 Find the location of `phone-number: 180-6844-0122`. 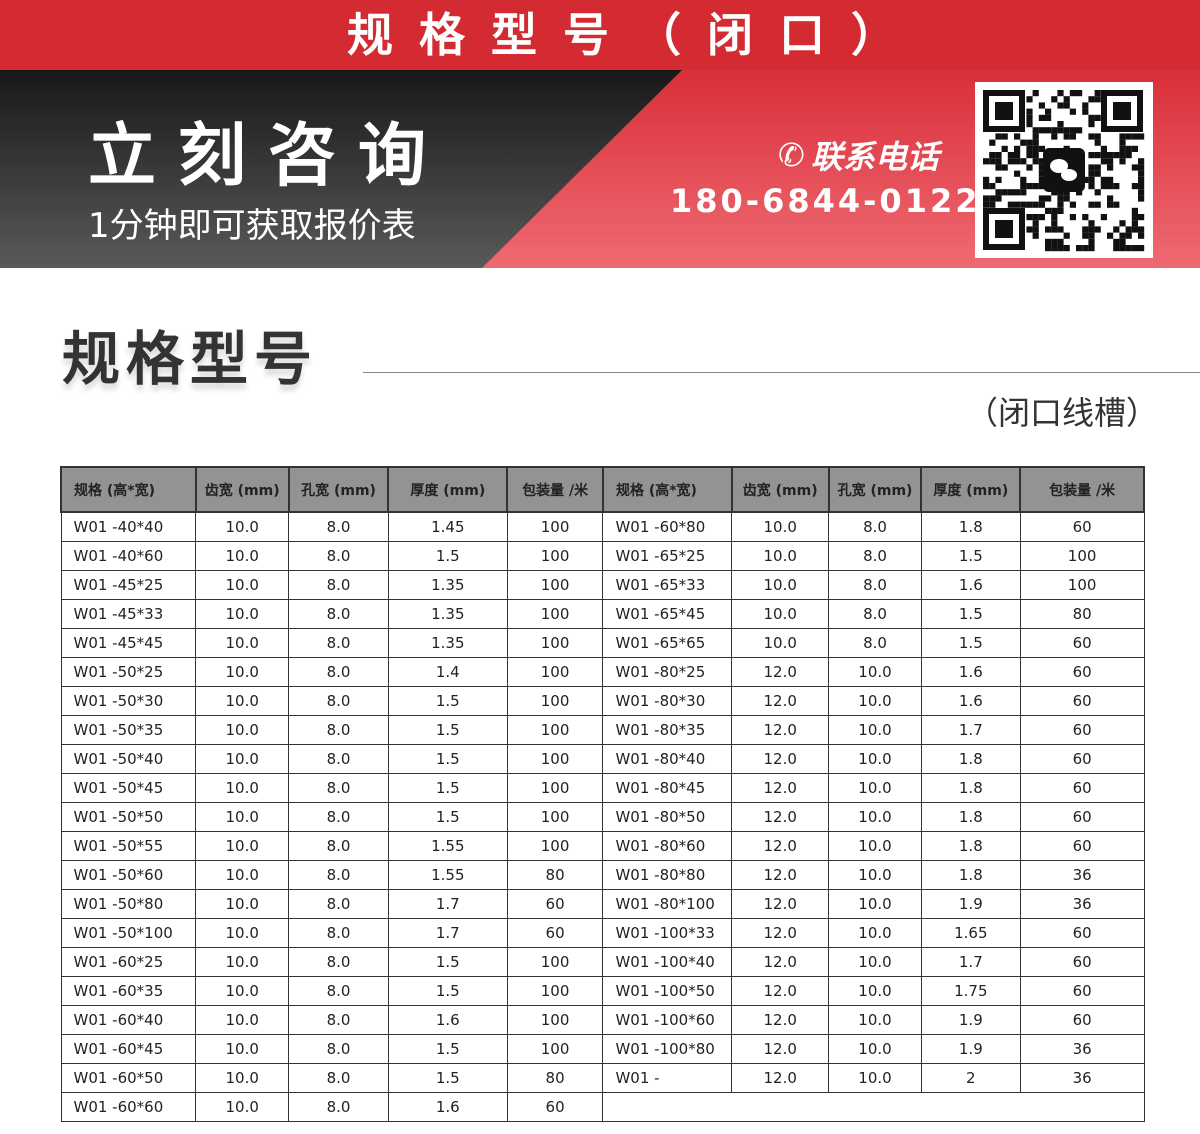

phone-number: 180-6844-0122 is located at coordinates (825, 201).